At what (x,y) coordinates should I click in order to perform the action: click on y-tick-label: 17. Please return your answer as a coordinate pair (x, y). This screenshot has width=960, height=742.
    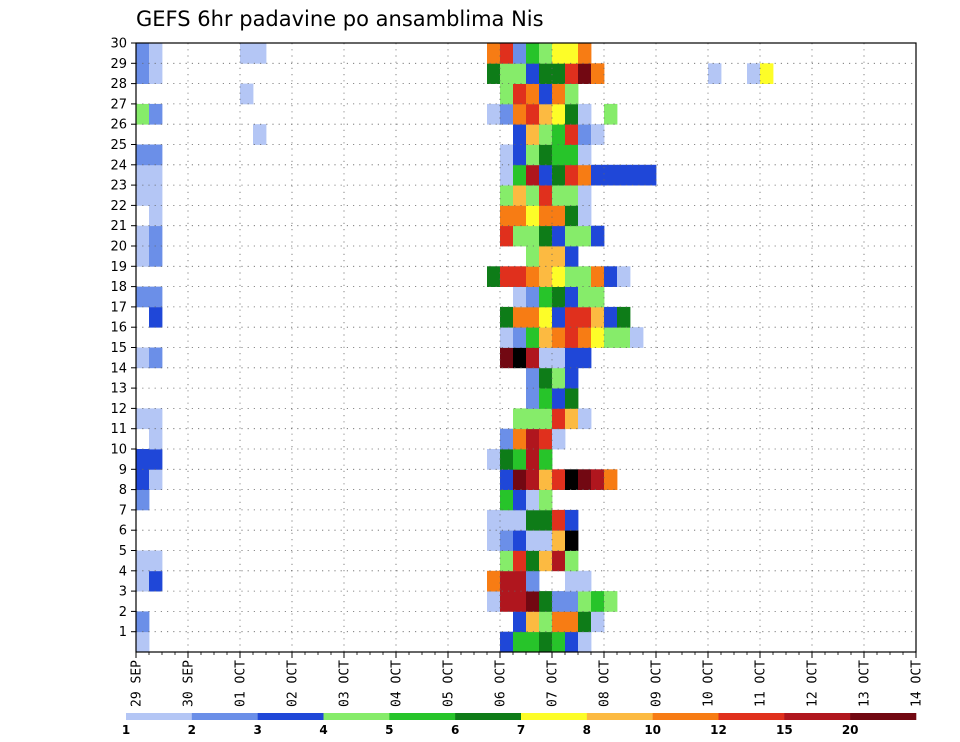
    Looking at the image, I should click on (118, 307).